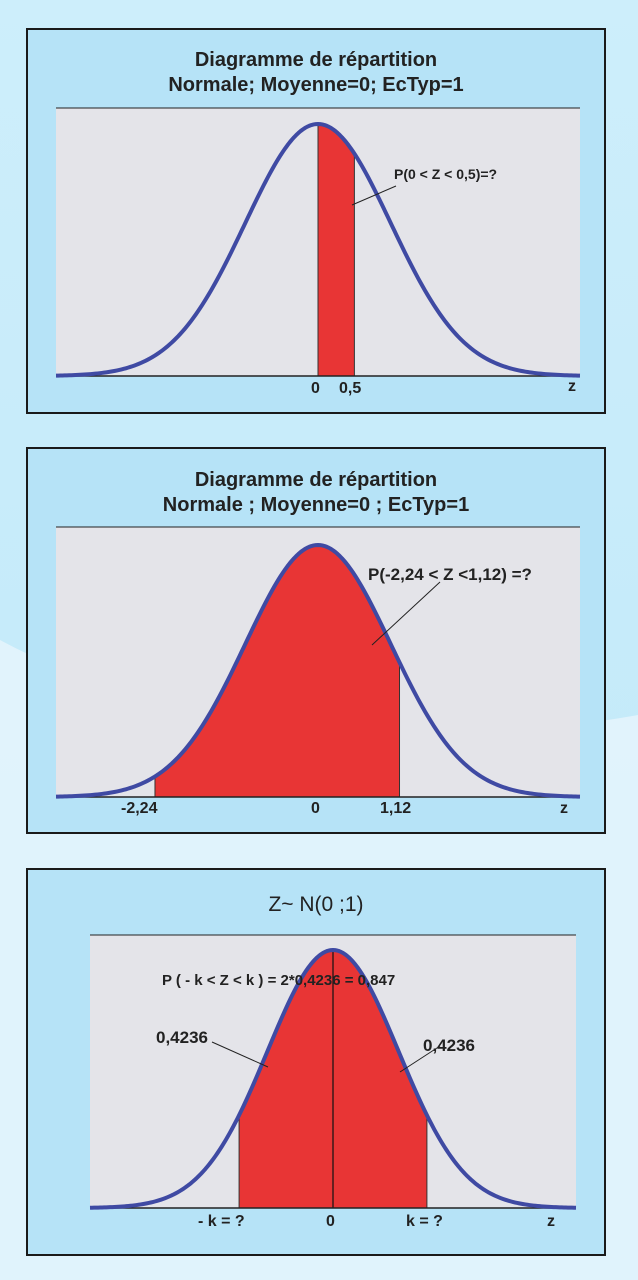 The height and width of the screenshot is (1280, 638). I want to click on chart-1-annotation: P(0 < Z < 0,5)=?, so click(446, 174).